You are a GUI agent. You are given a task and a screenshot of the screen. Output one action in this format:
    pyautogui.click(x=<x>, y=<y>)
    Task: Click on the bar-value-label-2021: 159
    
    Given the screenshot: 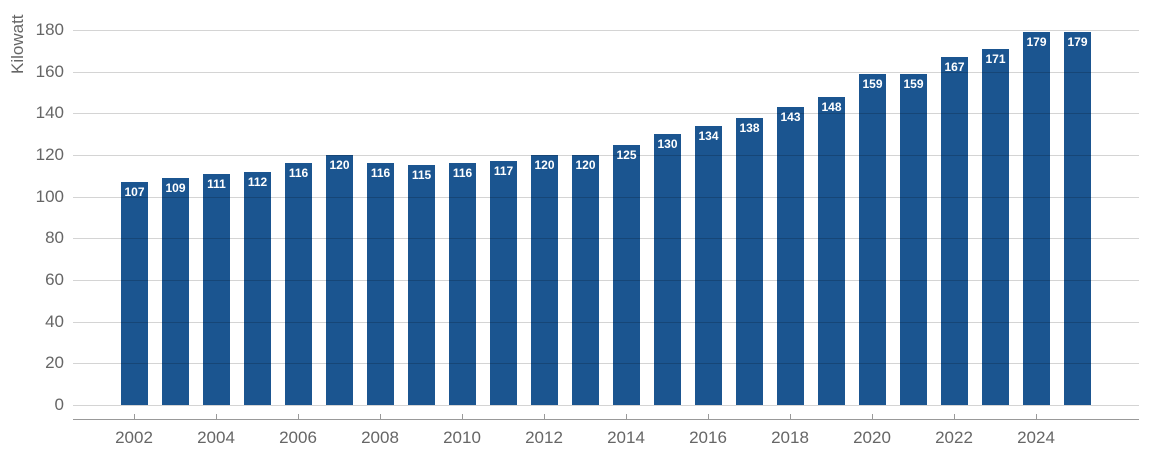 What is the action you would take?
    pyautogui.click(x=913, y=84)
    